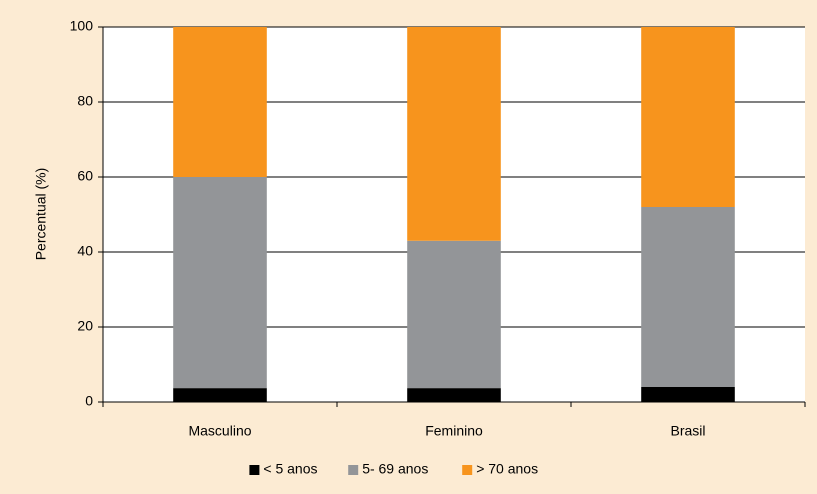 The width and height of the screenshot is (817, 494). I want to click on x-tick-label: Brasil, so click(687, 431).